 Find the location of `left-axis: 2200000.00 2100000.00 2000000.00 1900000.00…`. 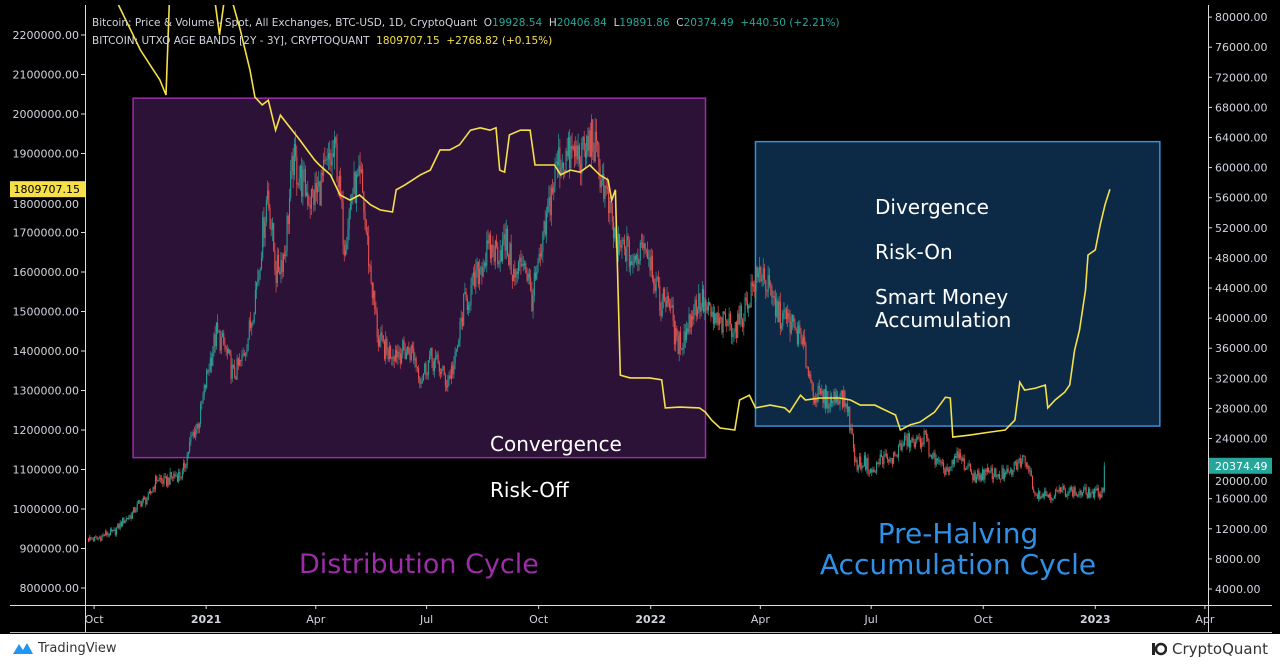

left-axis: 2200000.00 2100000.00 2000000.00 1900000.00… is located at coordinates (47, 312).